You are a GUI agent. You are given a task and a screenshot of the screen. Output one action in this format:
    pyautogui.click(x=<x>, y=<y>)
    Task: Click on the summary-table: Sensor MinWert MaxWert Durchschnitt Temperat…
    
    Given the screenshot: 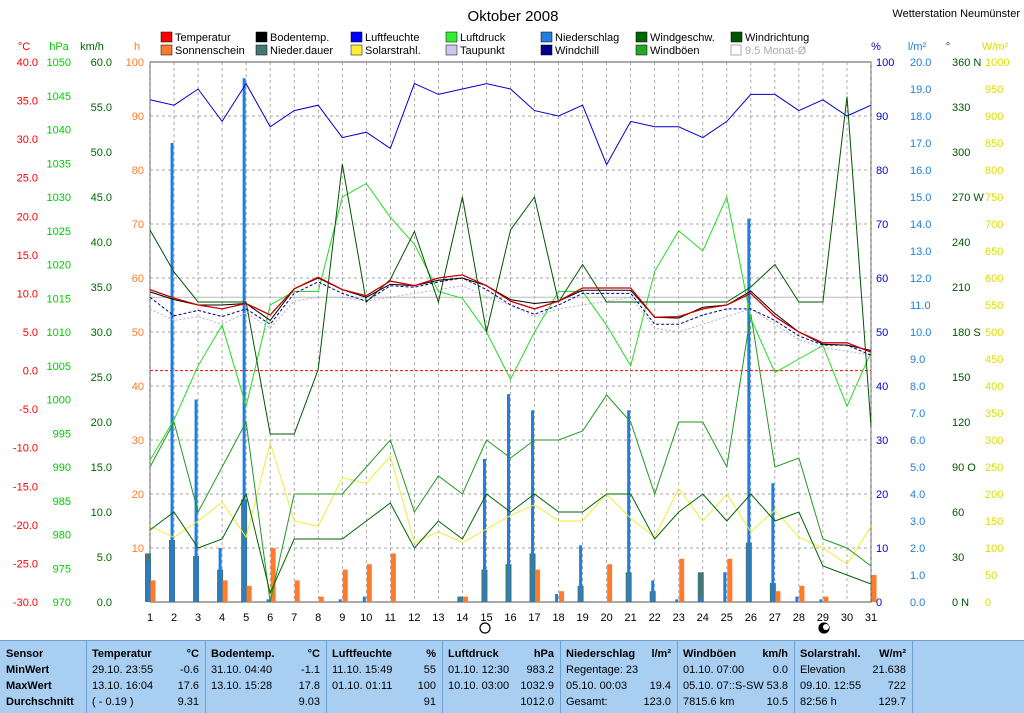 What is the action you would take?
    pyautogui.click(x=512, y=676)
    